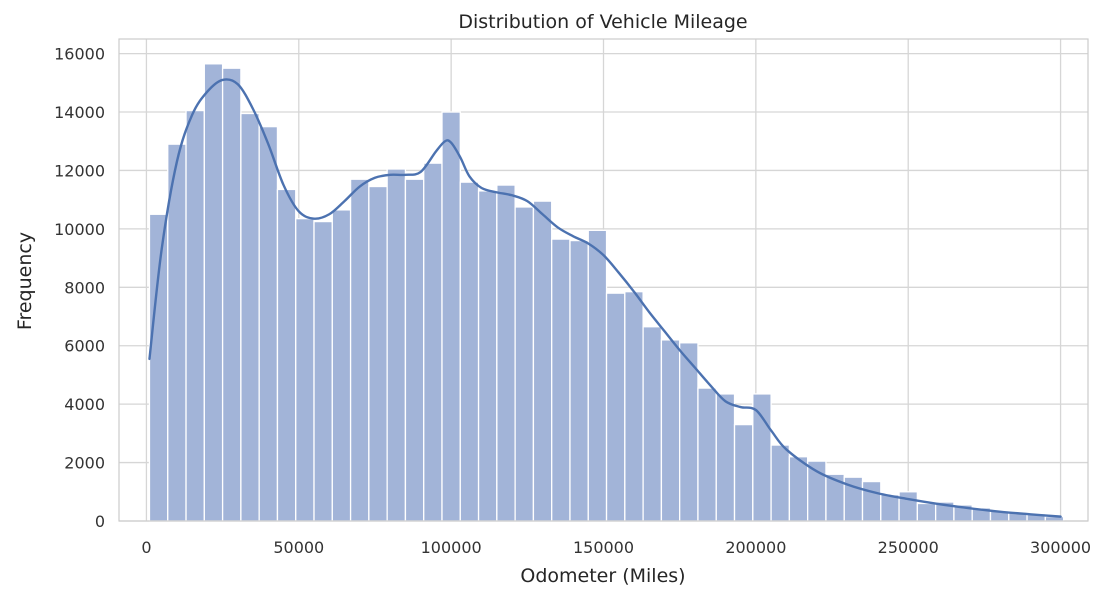 This screenshot has height=595, width=1097. I want to click on x-tick-label: 150000, so click(603, 547).